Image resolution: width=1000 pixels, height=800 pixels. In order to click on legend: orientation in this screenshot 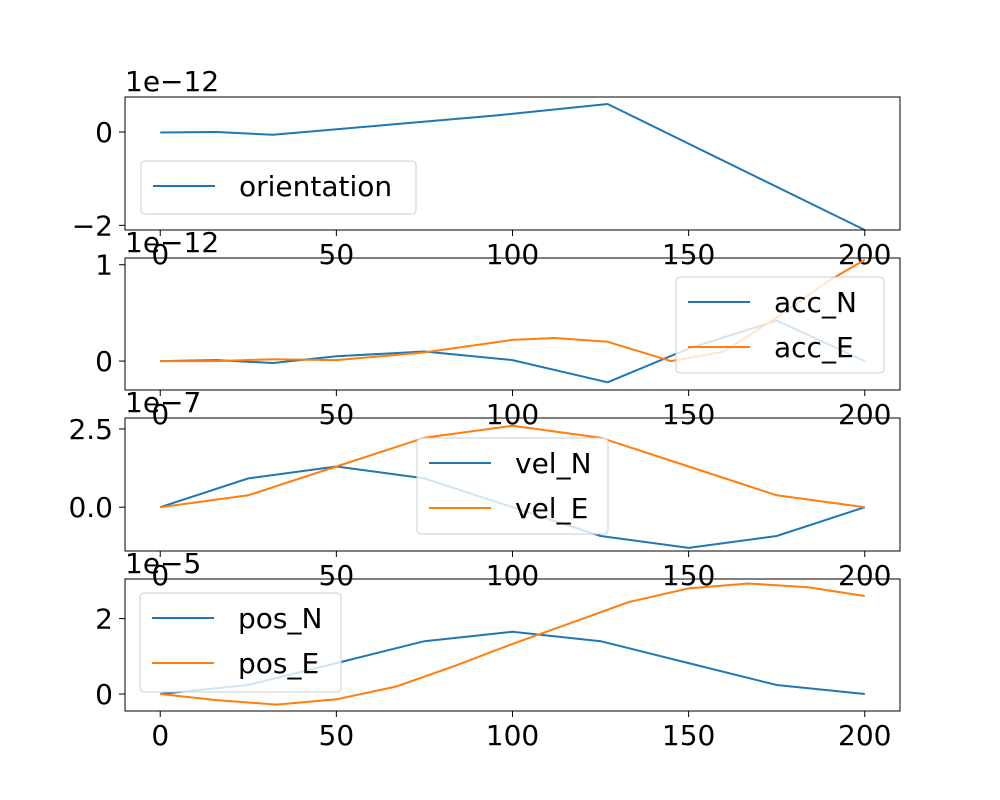, I will do `click(278, 187)`.